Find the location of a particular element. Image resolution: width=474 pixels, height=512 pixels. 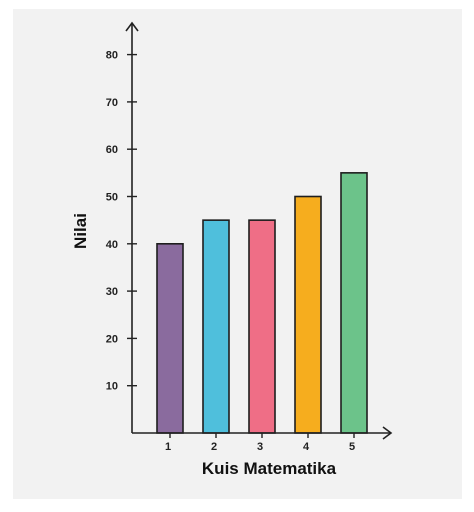

x-tick-label: 1 is located at coordinates (168, 447).